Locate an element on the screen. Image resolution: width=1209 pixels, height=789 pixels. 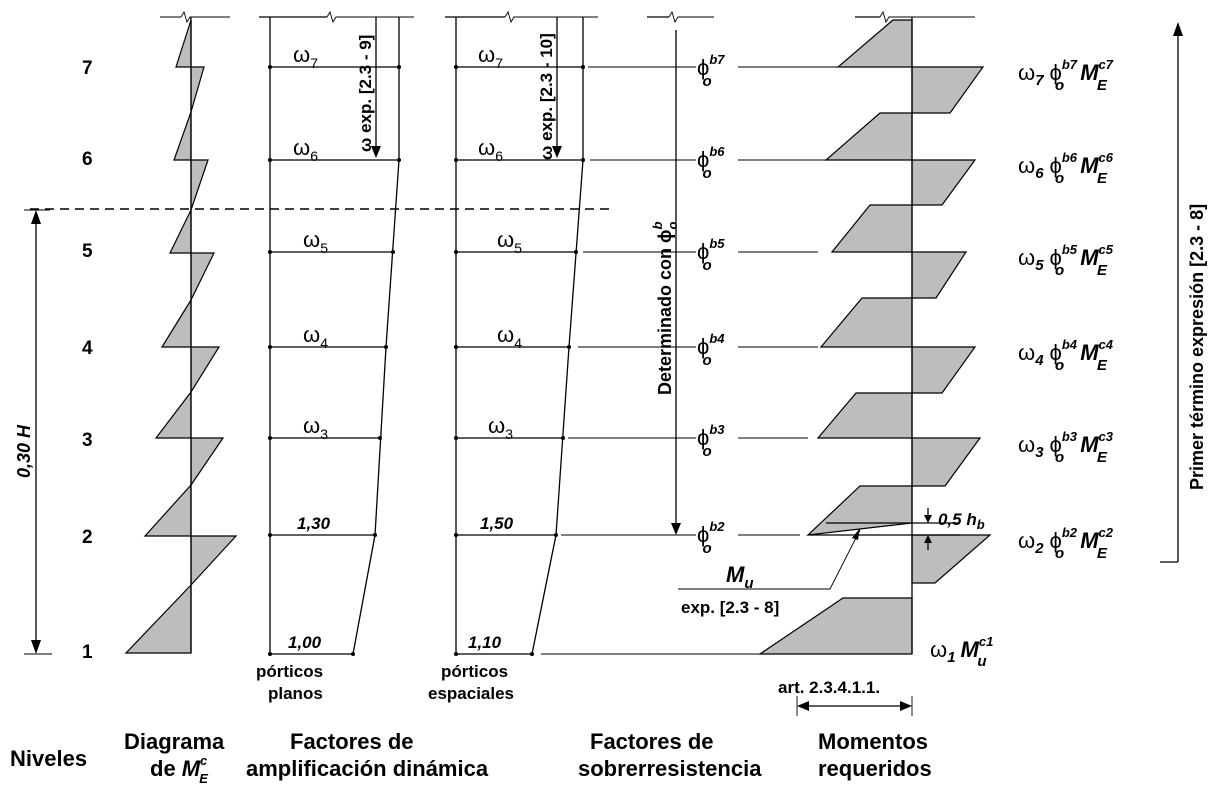
mu-label: Mu is located at coordinates (740, 577).